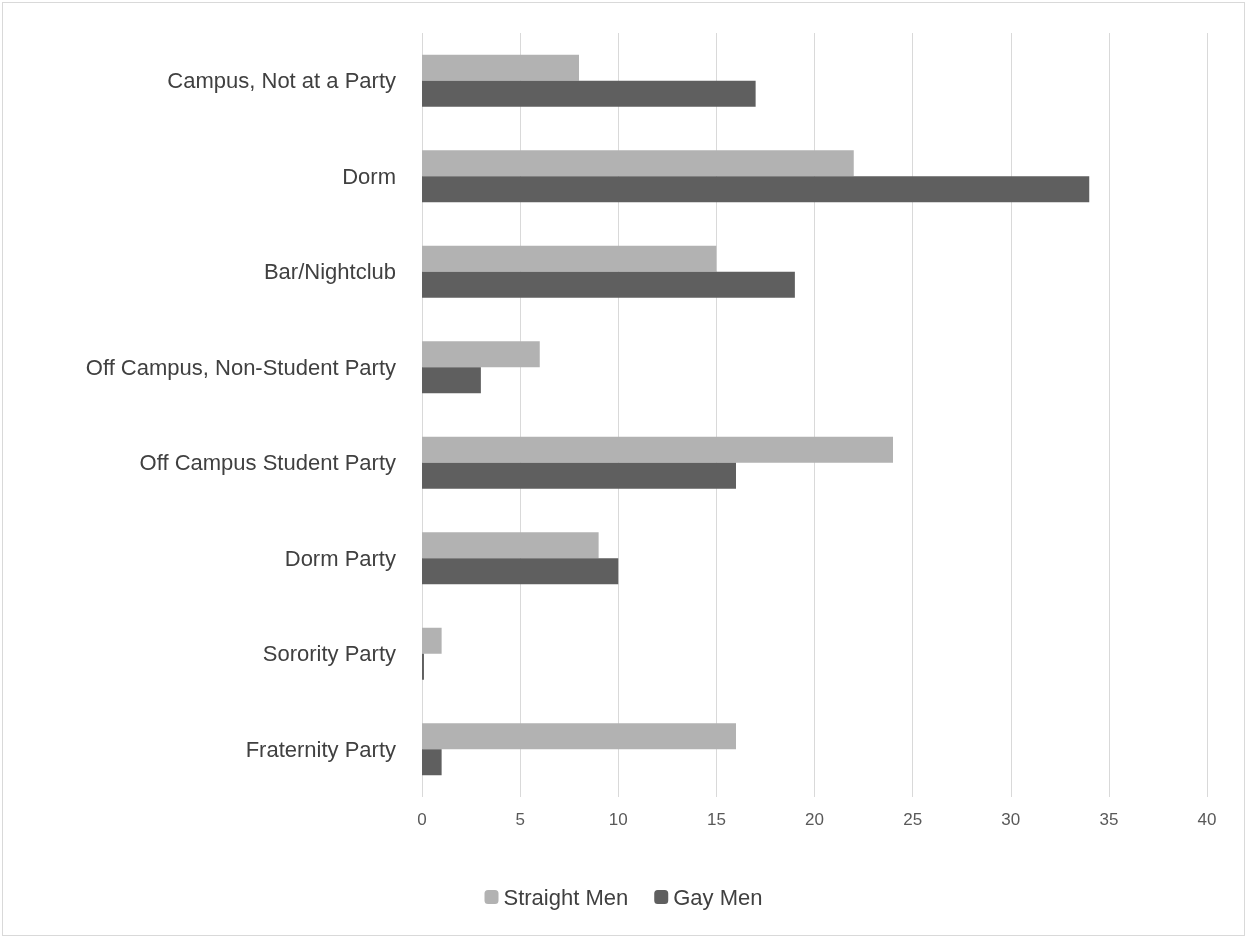  I want to click on x-tick-label: 25, so click(913, 819).